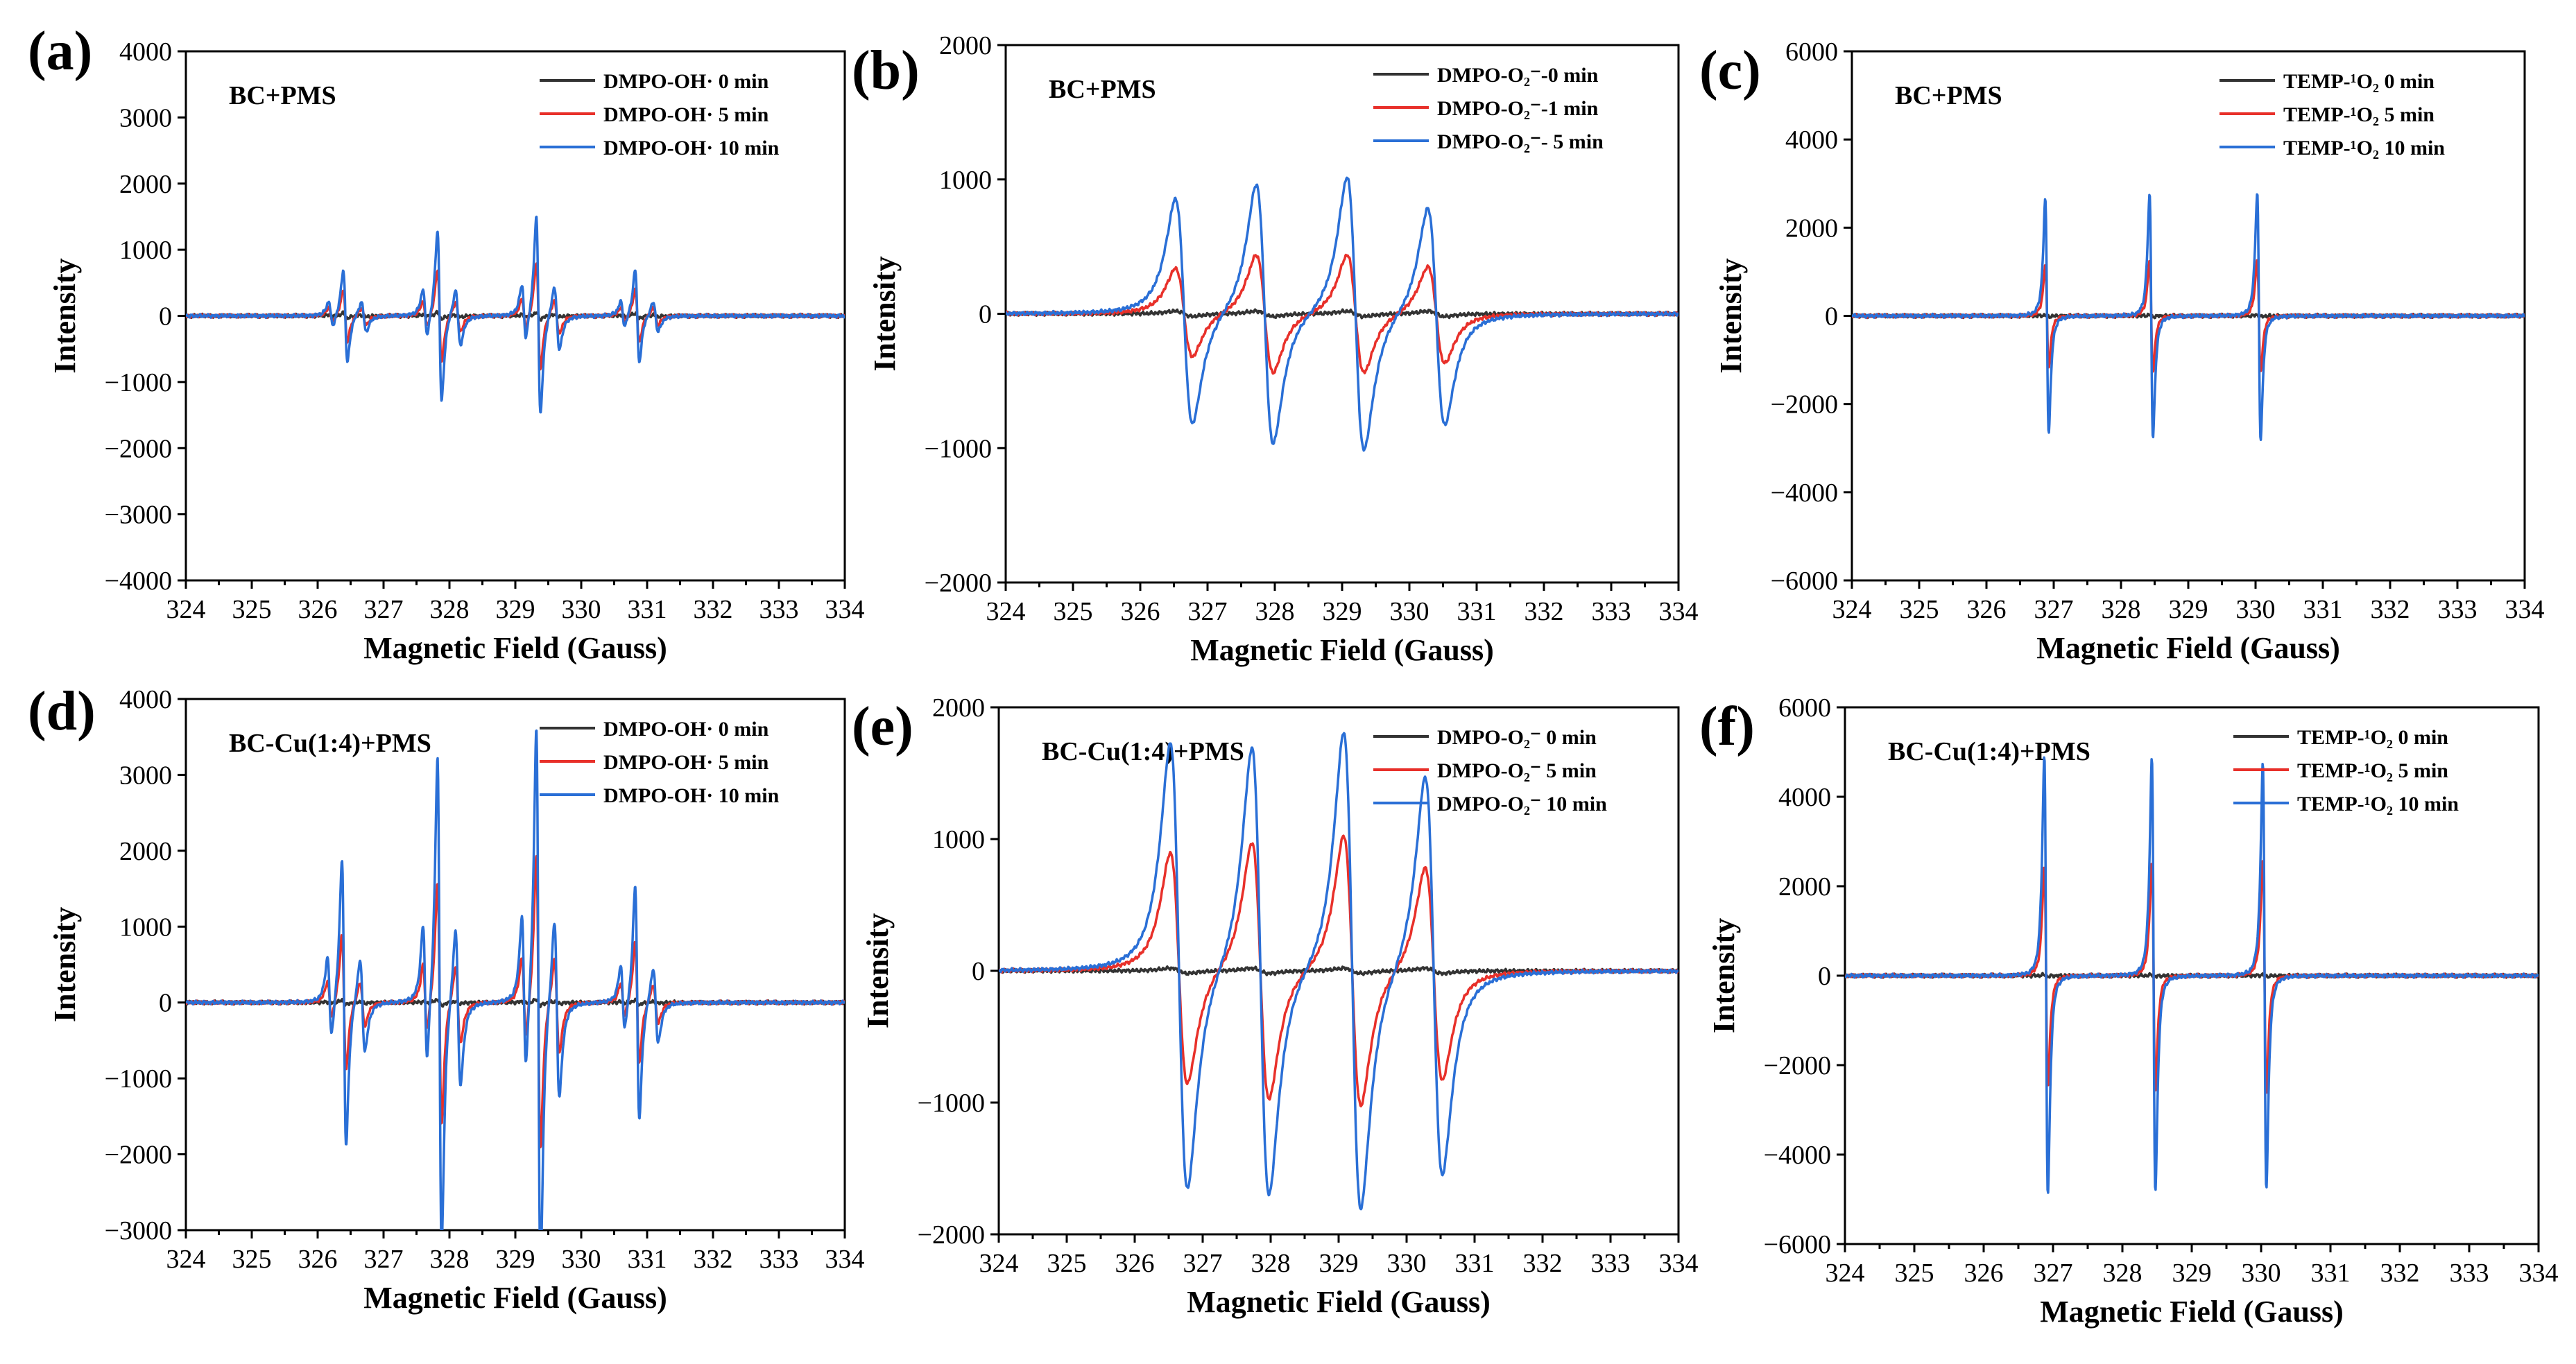 The height and width of the screenshot is (1364, 2576). I want to click on panel-letter: (a), so click(60, 51).